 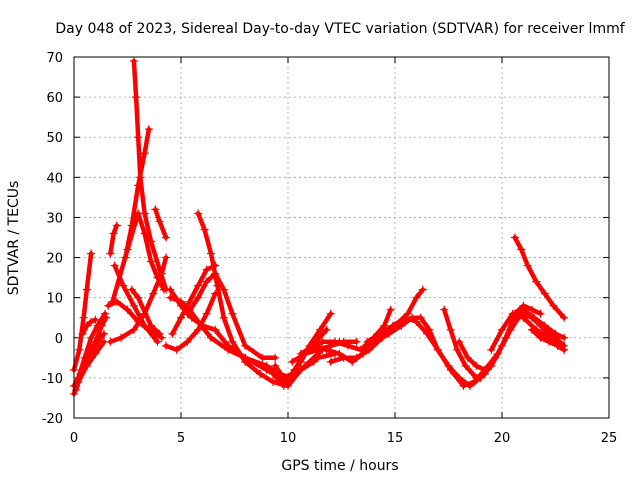 What do you see at coordinates (14, 238) in the screenshot?
I see `y-axis-label: SDTVAR / TECUs` at bounding box center [14, 238].